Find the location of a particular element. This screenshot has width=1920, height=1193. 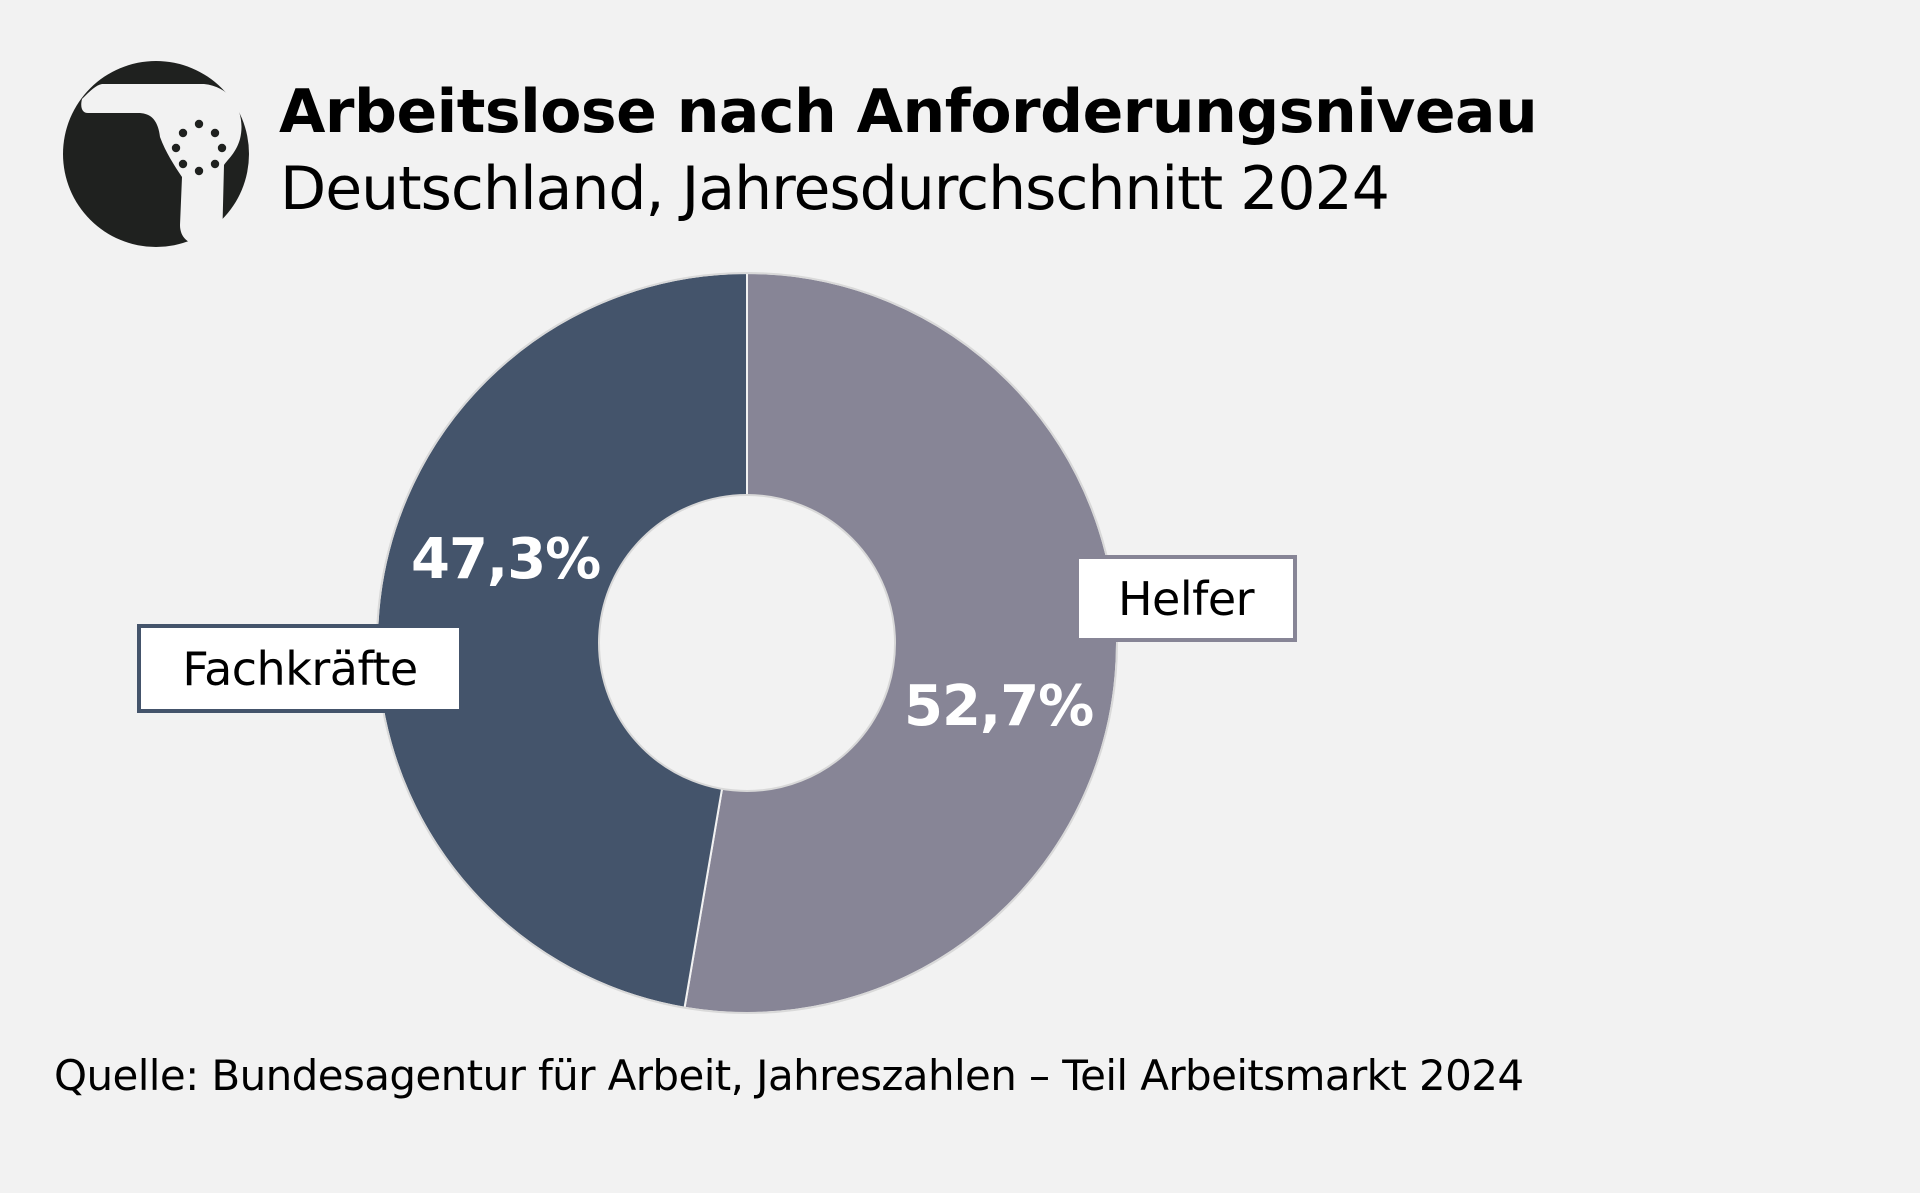

value-label-helfer: 52,7% is located at coordinates (999, 706).